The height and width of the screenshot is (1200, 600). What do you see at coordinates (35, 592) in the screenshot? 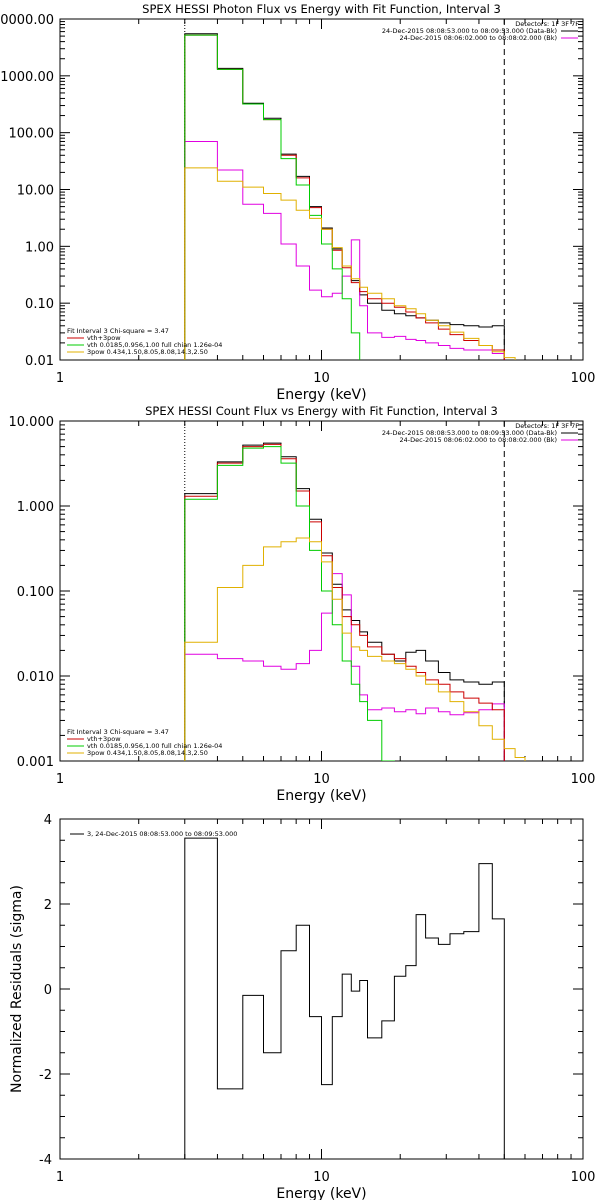
I see `y-tick-label: 0.100` at bounding box center [35, 592].